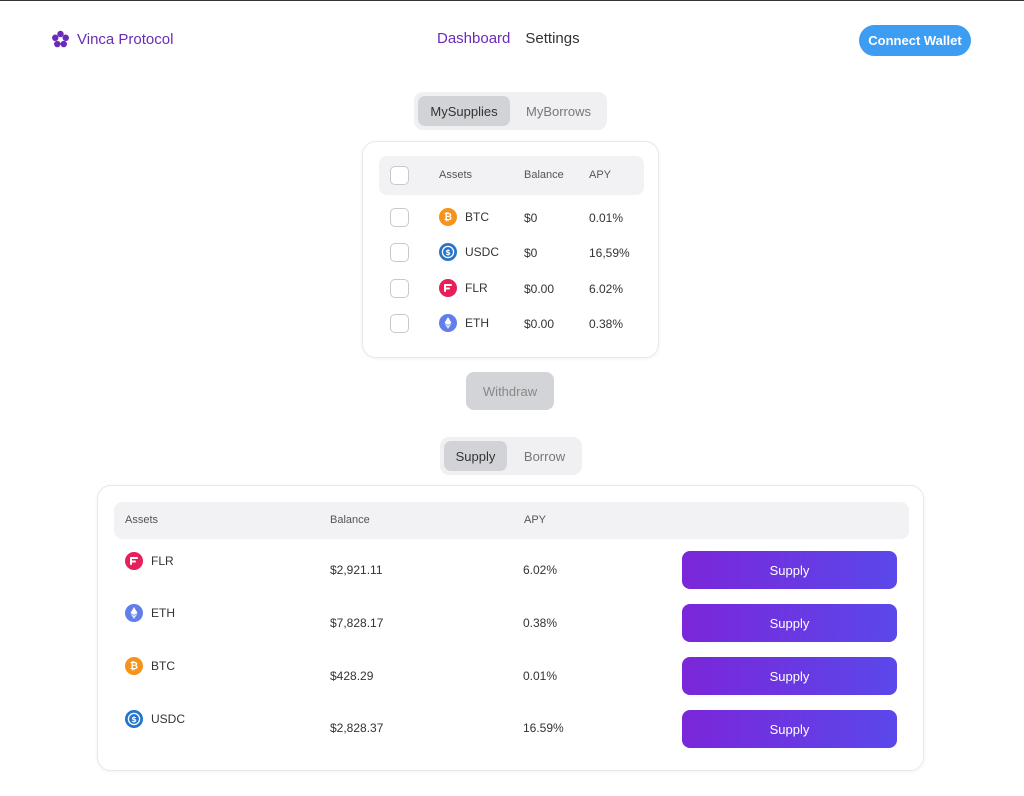  I want to click on connect-wallet-button: Connect Wallet, so click(915, 40).